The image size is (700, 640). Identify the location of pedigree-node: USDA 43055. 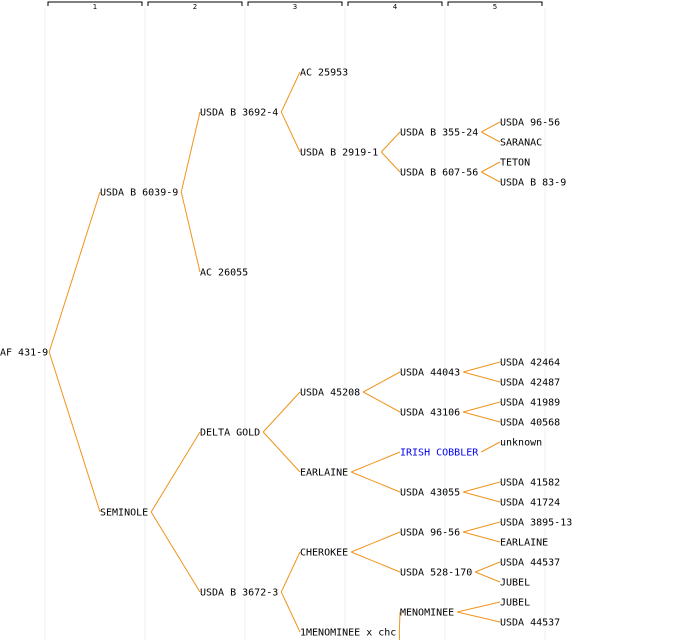
(430, 493).